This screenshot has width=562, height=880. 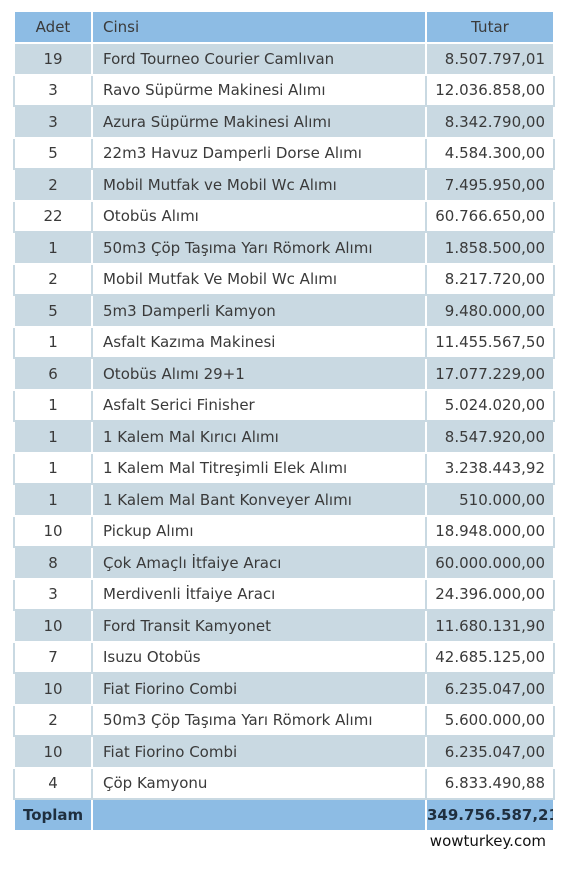 I want to click on cell-cinsi: Ford Transit Kamyonet, so click(x=259, y=626).